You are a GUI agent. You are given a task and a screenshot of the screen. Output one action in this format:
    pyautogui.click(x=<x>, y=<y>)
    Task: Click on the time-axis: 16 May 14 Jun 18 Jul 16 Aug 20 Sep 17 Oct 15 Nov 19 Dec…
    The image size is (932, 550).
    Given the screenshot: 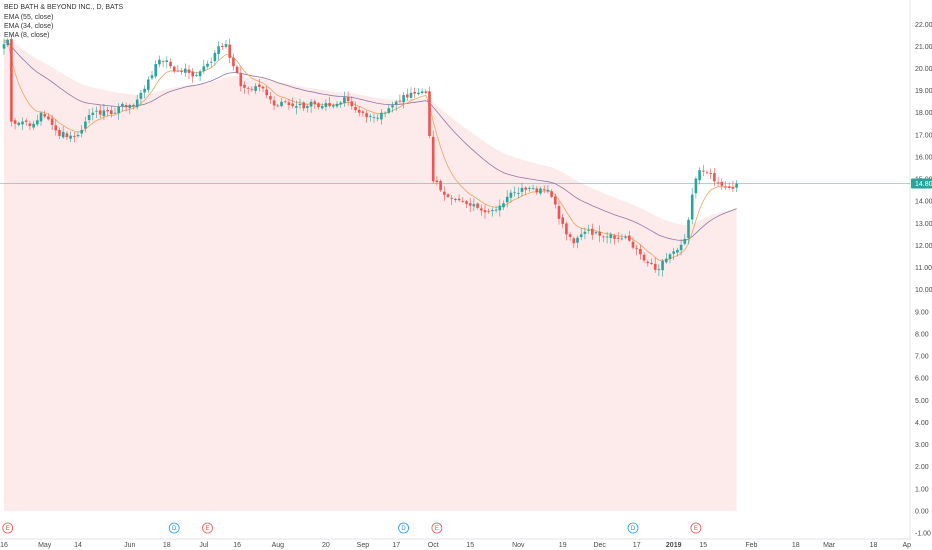 What is the action you would take?
    pyautogui.click(x=455, y=545)
    